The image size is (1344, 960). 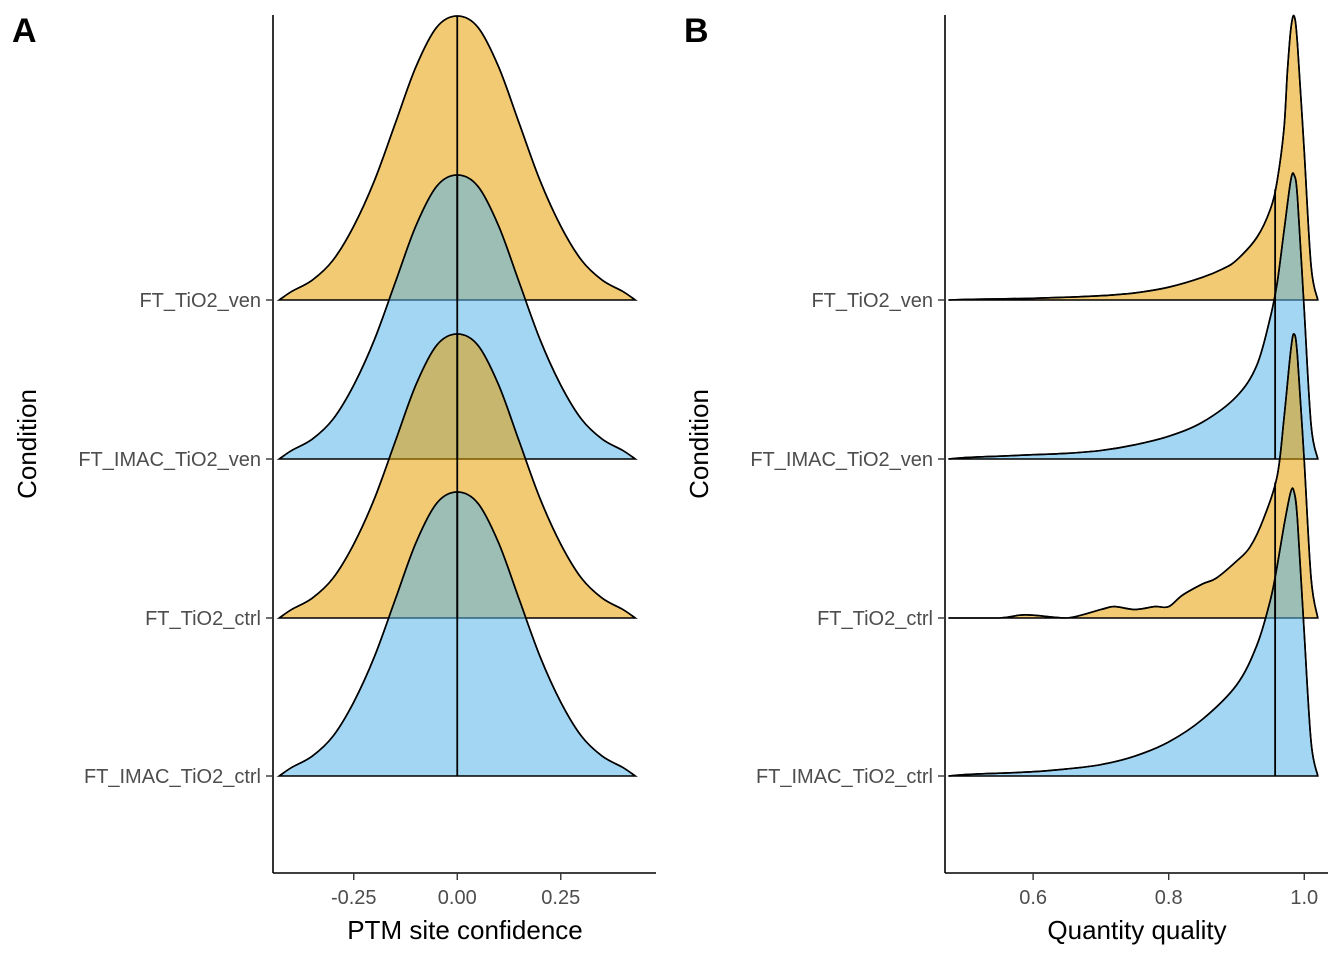 What do you see at coordinates (696, 31) in the screenshot?
I see `panel-b-tag: B` at bounding box center [696, 31].